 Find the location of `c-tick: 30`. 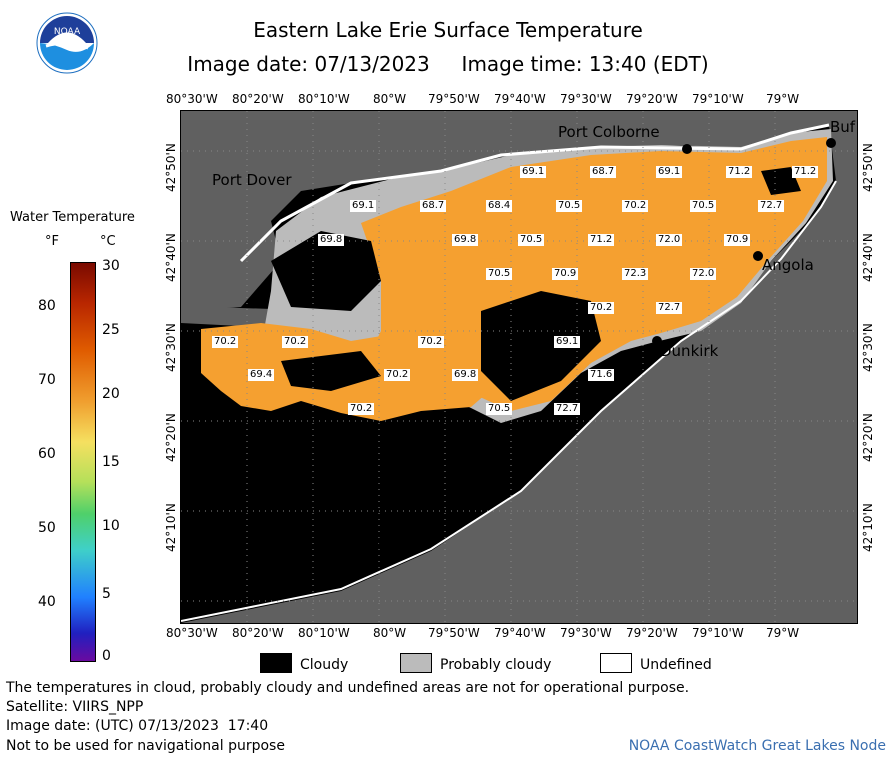

c-tick: 30 is located at coordinates (111, 266).